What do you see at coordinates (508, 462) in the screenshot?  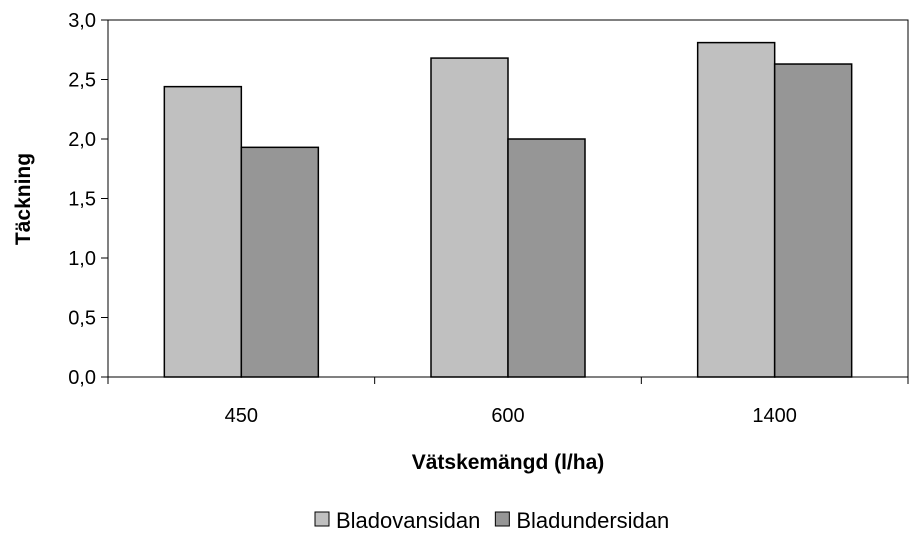 I see `x-axis-title: Vätskemängd (l/ha)` at bounding box center [508, 462].